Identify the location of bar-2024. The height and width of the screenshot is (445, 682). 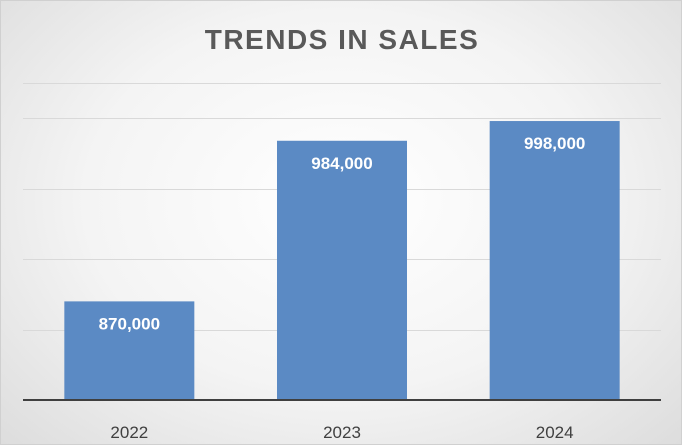
(554, 260).